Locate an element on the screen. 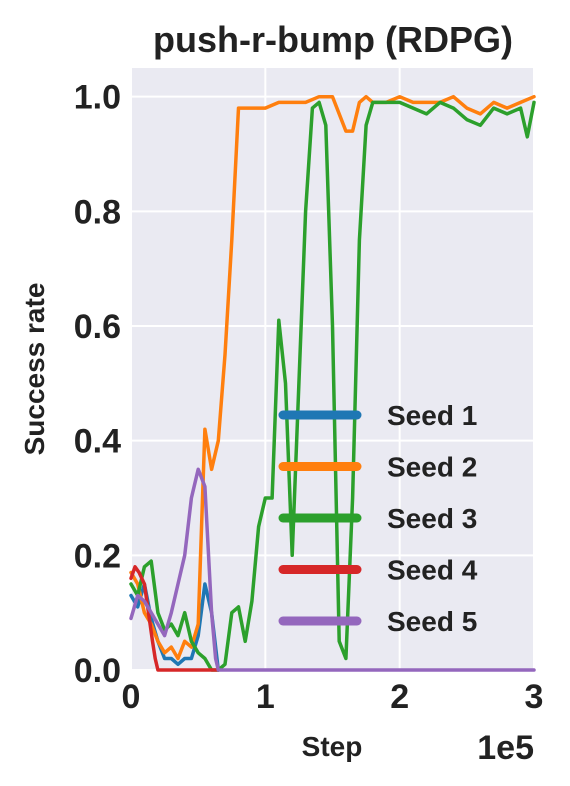 This screenshot has height=786, width=570. legend-label: Seed 4 is located at coordinates (432, 570).